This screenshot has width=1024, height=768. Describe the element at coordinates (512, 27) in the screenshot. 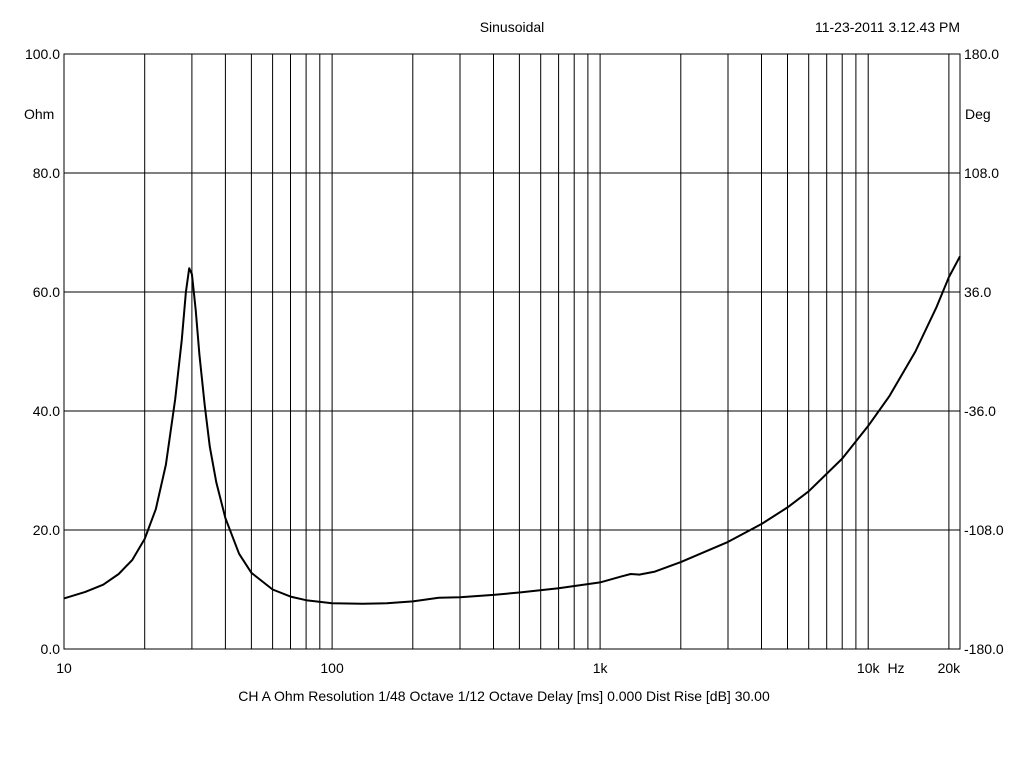

I see `chart-title: Sinusoidal` at that location.